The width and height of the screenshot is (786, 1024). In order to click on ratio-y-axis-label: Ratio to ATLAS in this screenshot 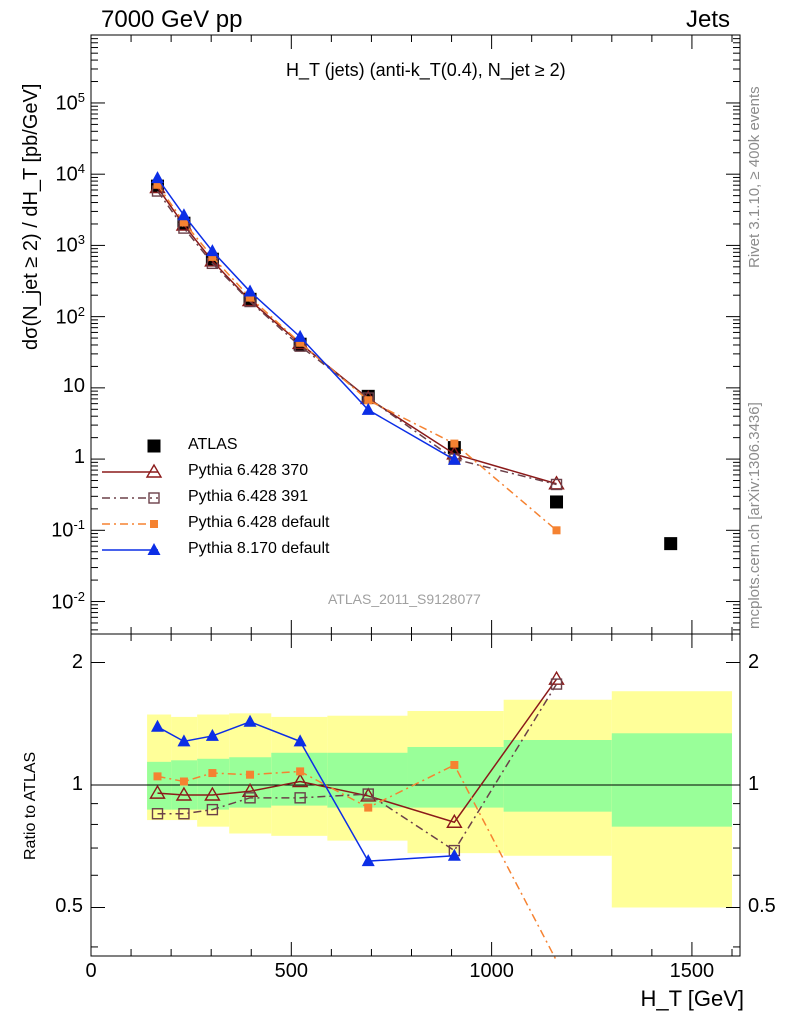, I will do `click(30, 805)`.